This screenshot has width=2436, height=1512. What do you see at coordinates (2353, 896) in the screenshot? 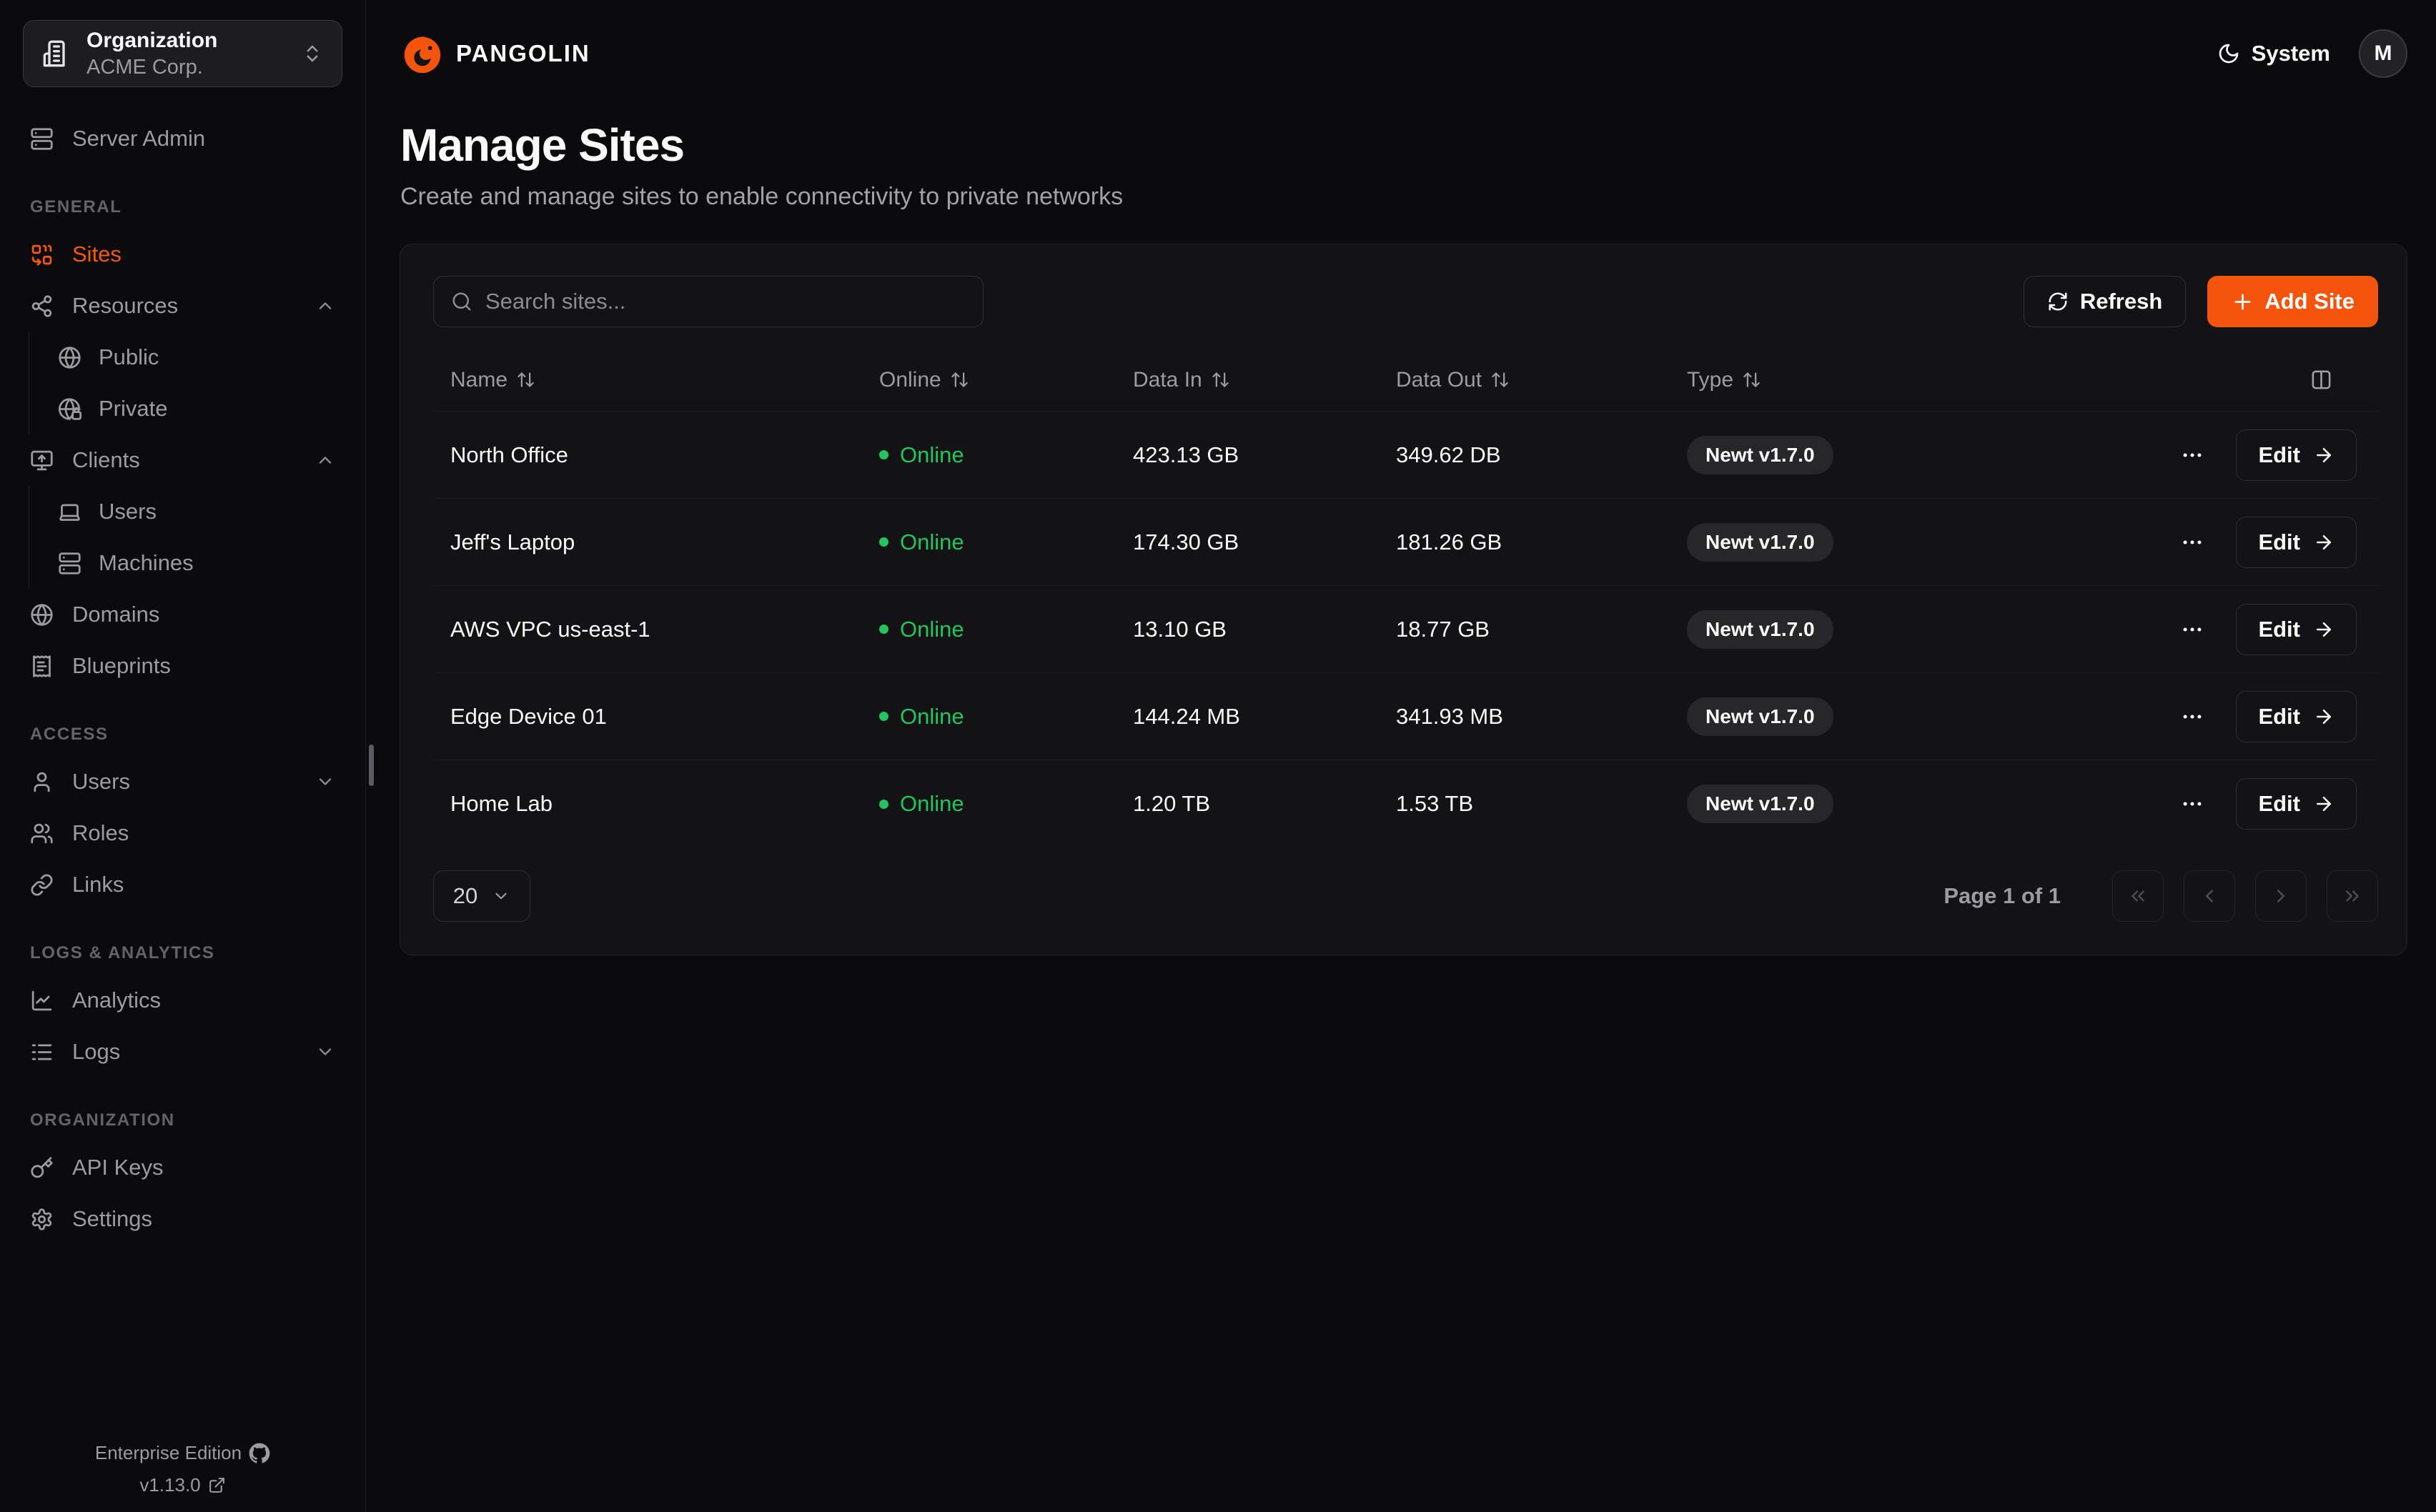
I see `last-page-button` at bounding box center [2353, 896].